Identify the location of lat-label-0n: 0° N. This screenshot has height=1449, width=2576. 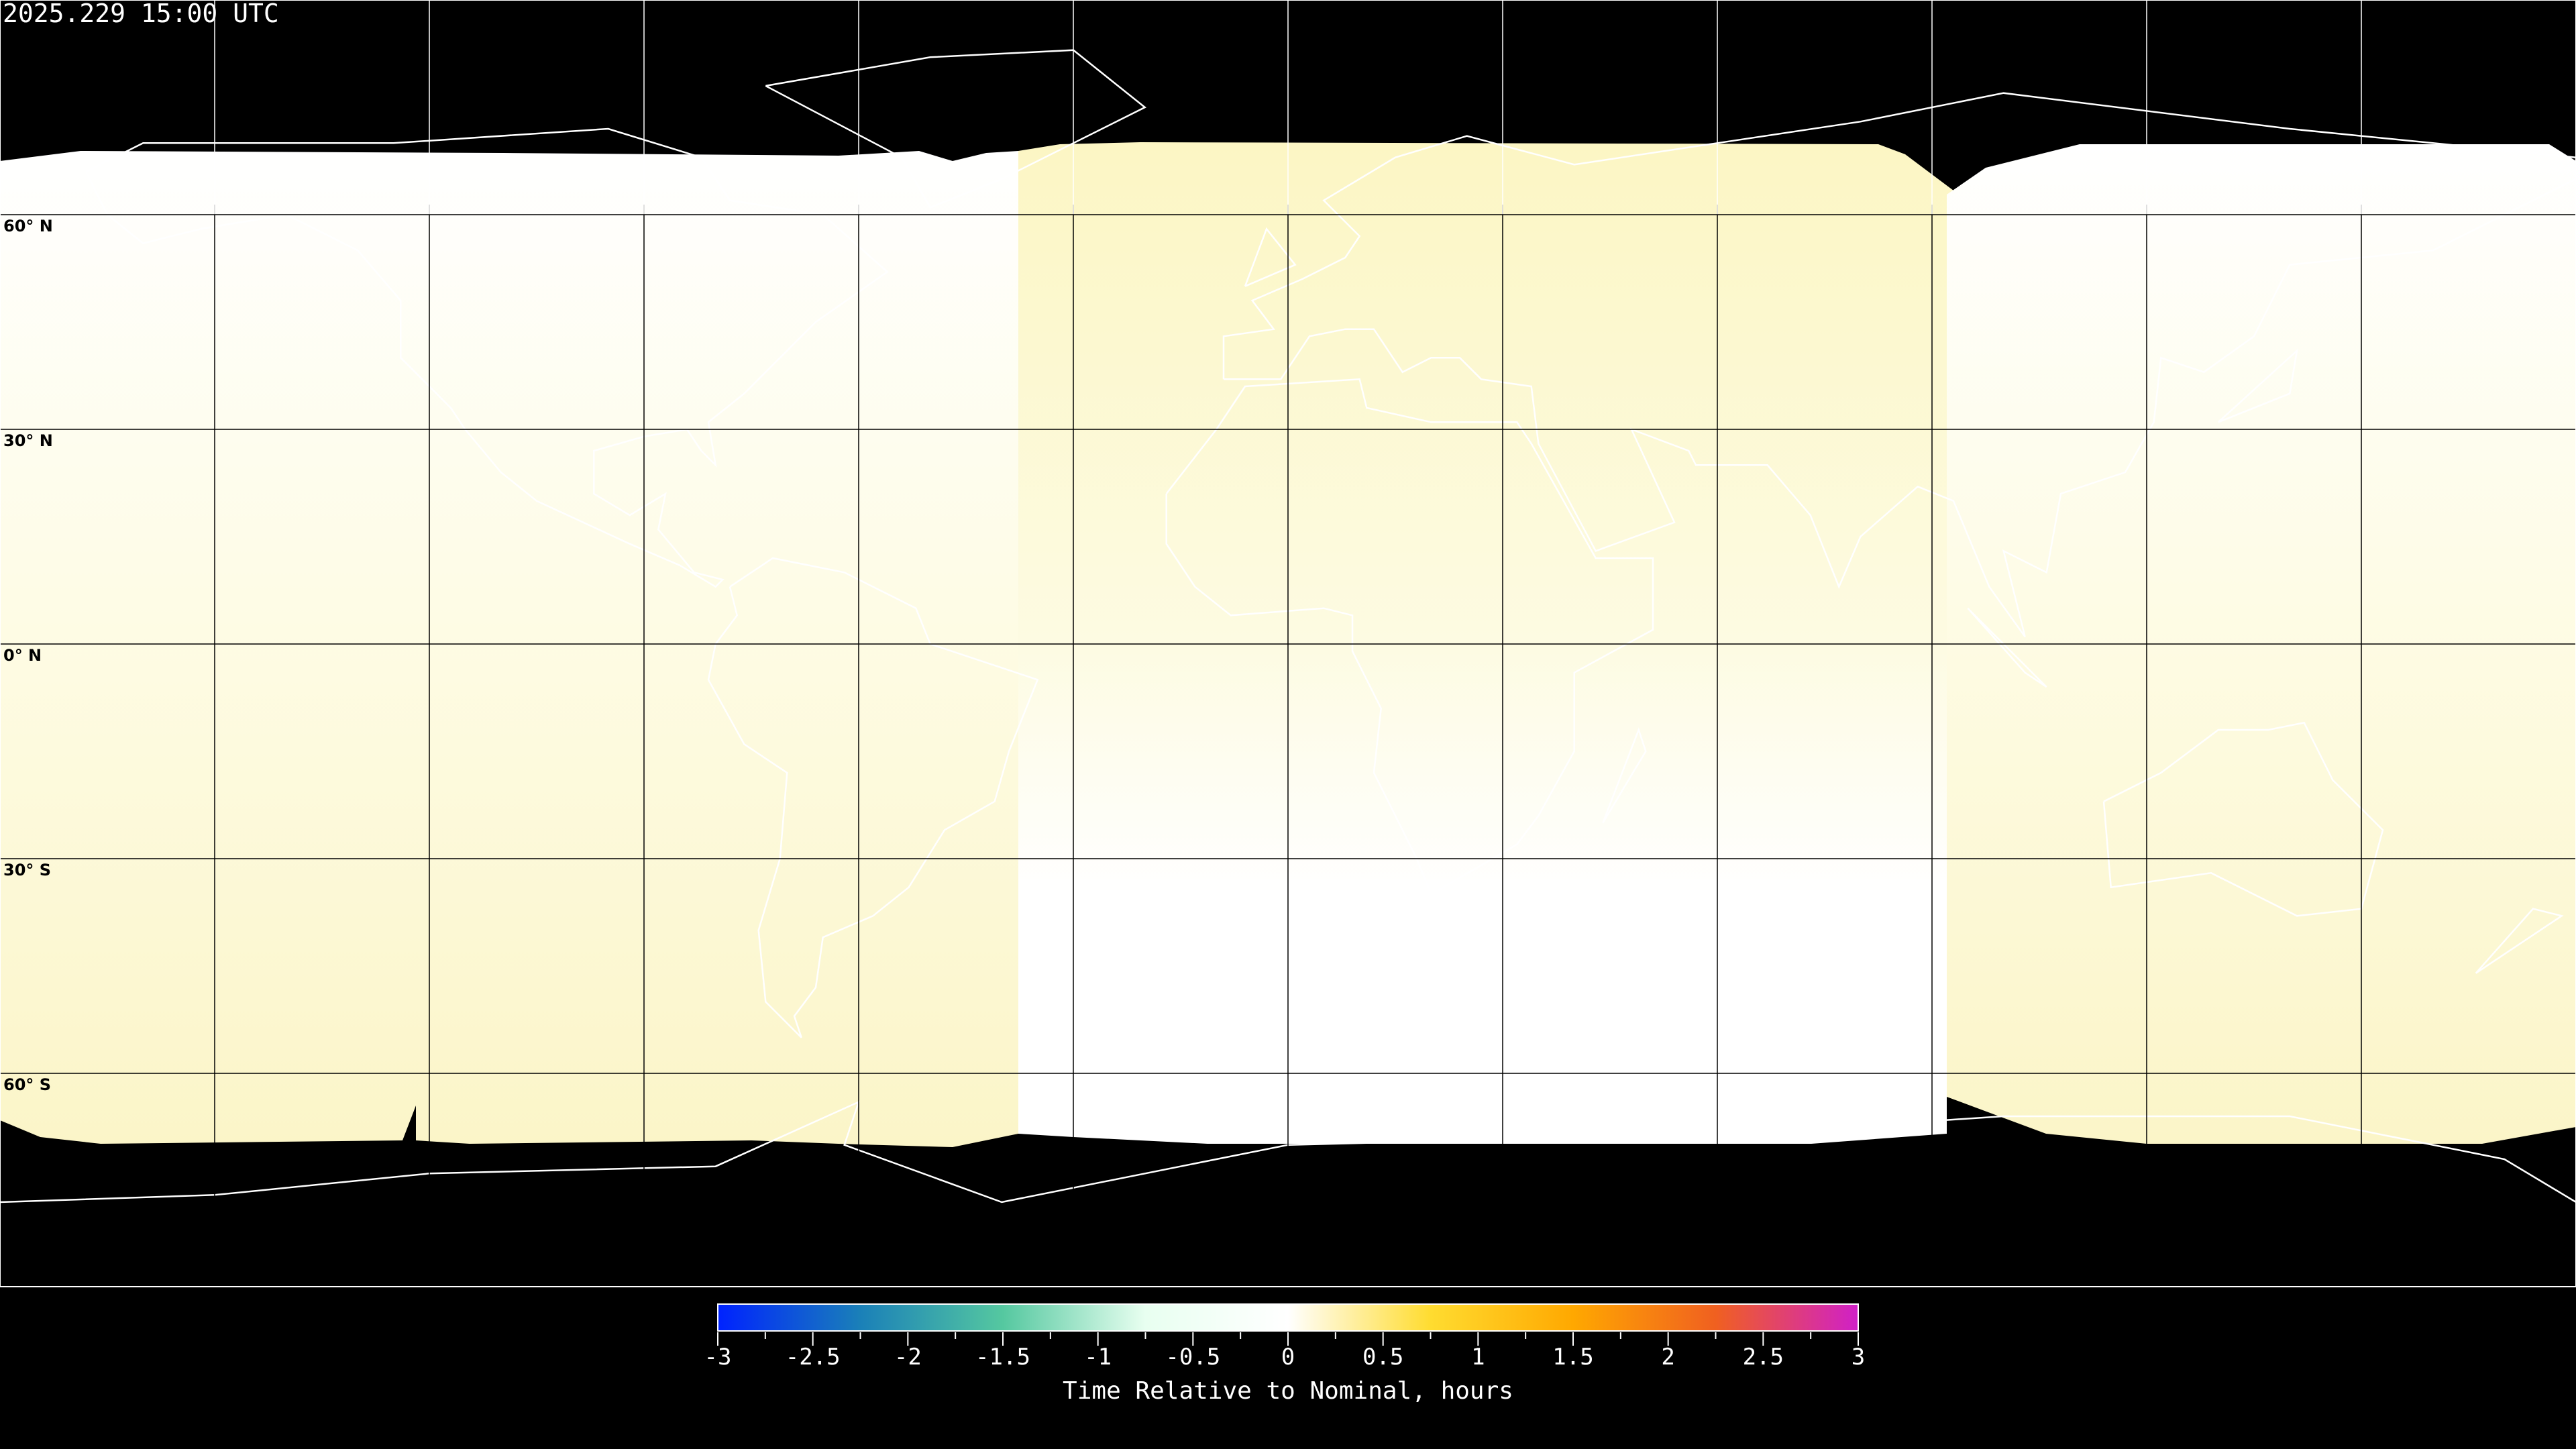
(22, 655).